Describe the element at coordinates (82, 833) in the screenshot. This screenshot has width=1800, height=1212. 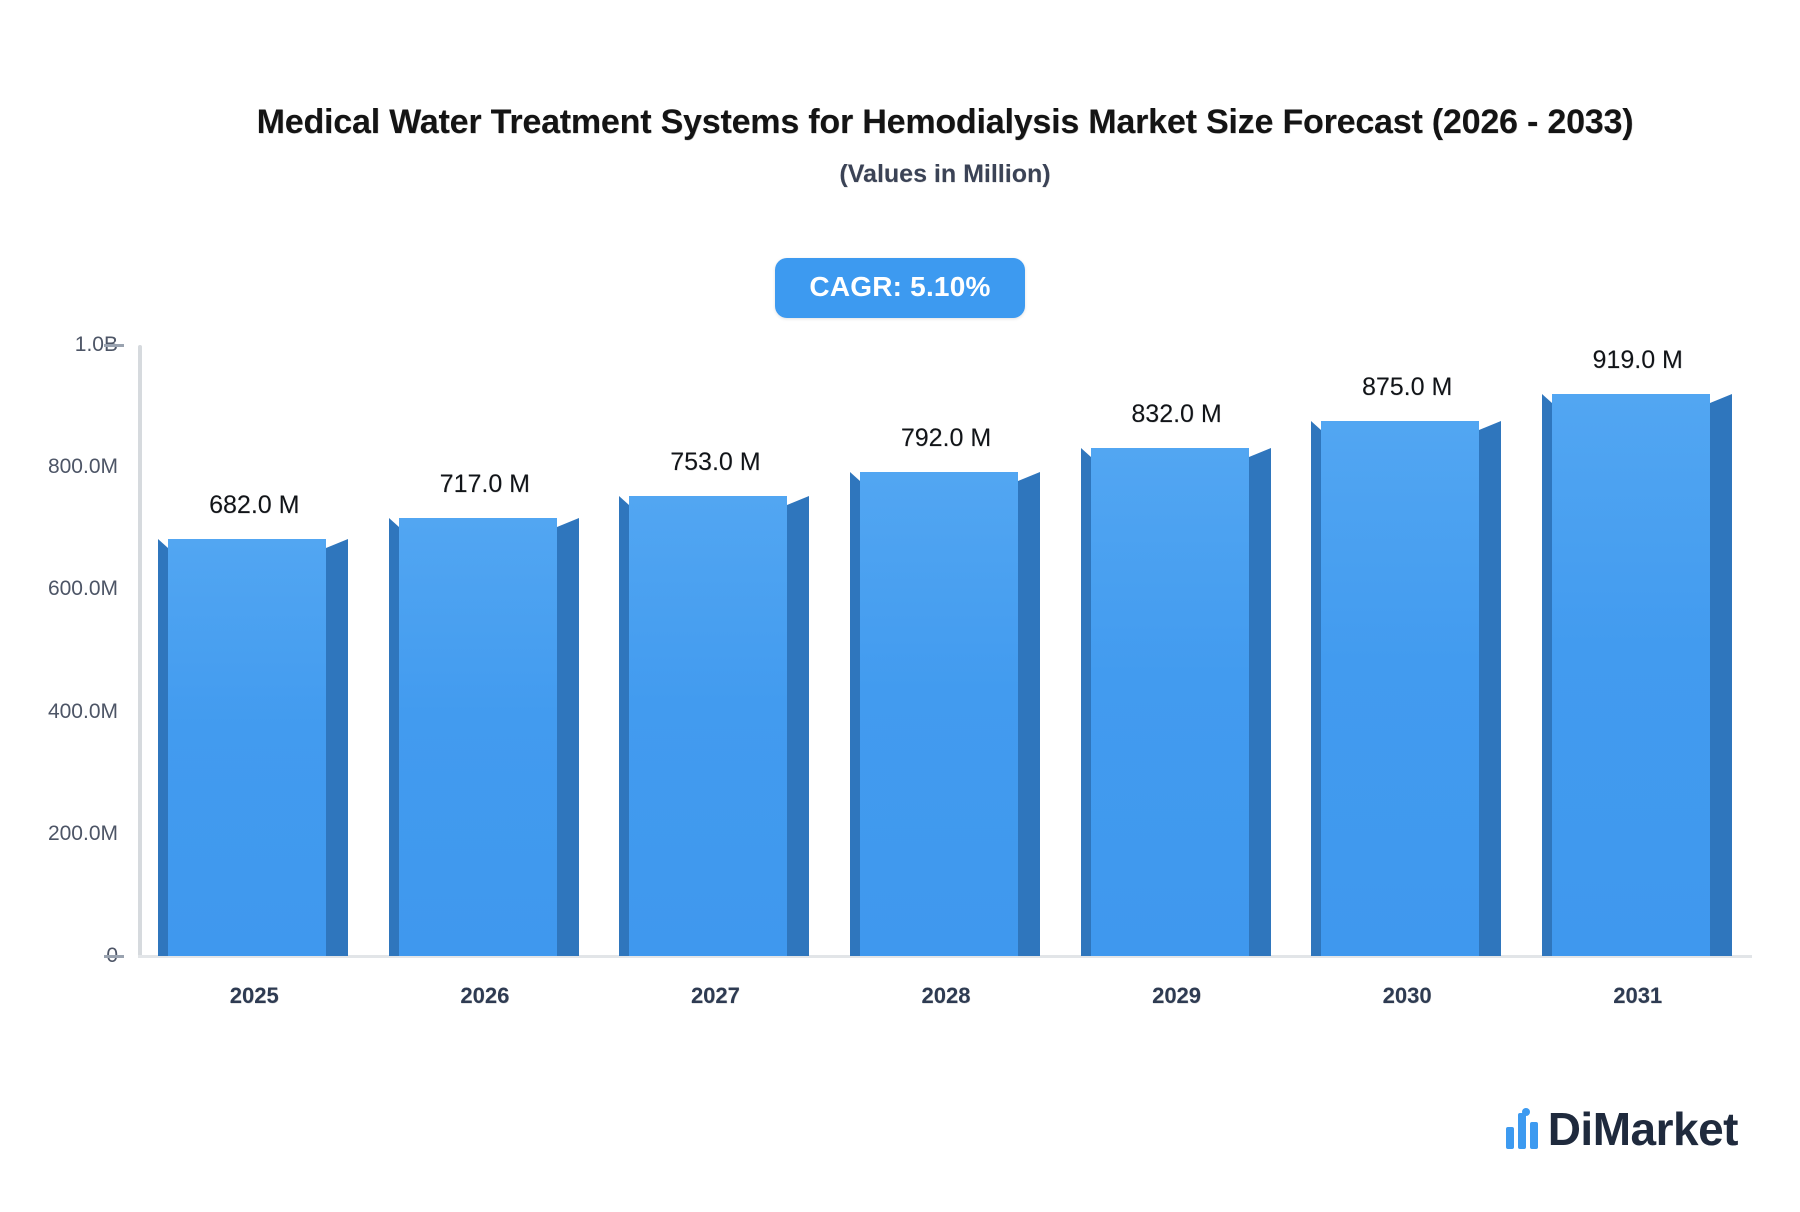
I see `y-axis-tick-label: 200.0M` at that location.